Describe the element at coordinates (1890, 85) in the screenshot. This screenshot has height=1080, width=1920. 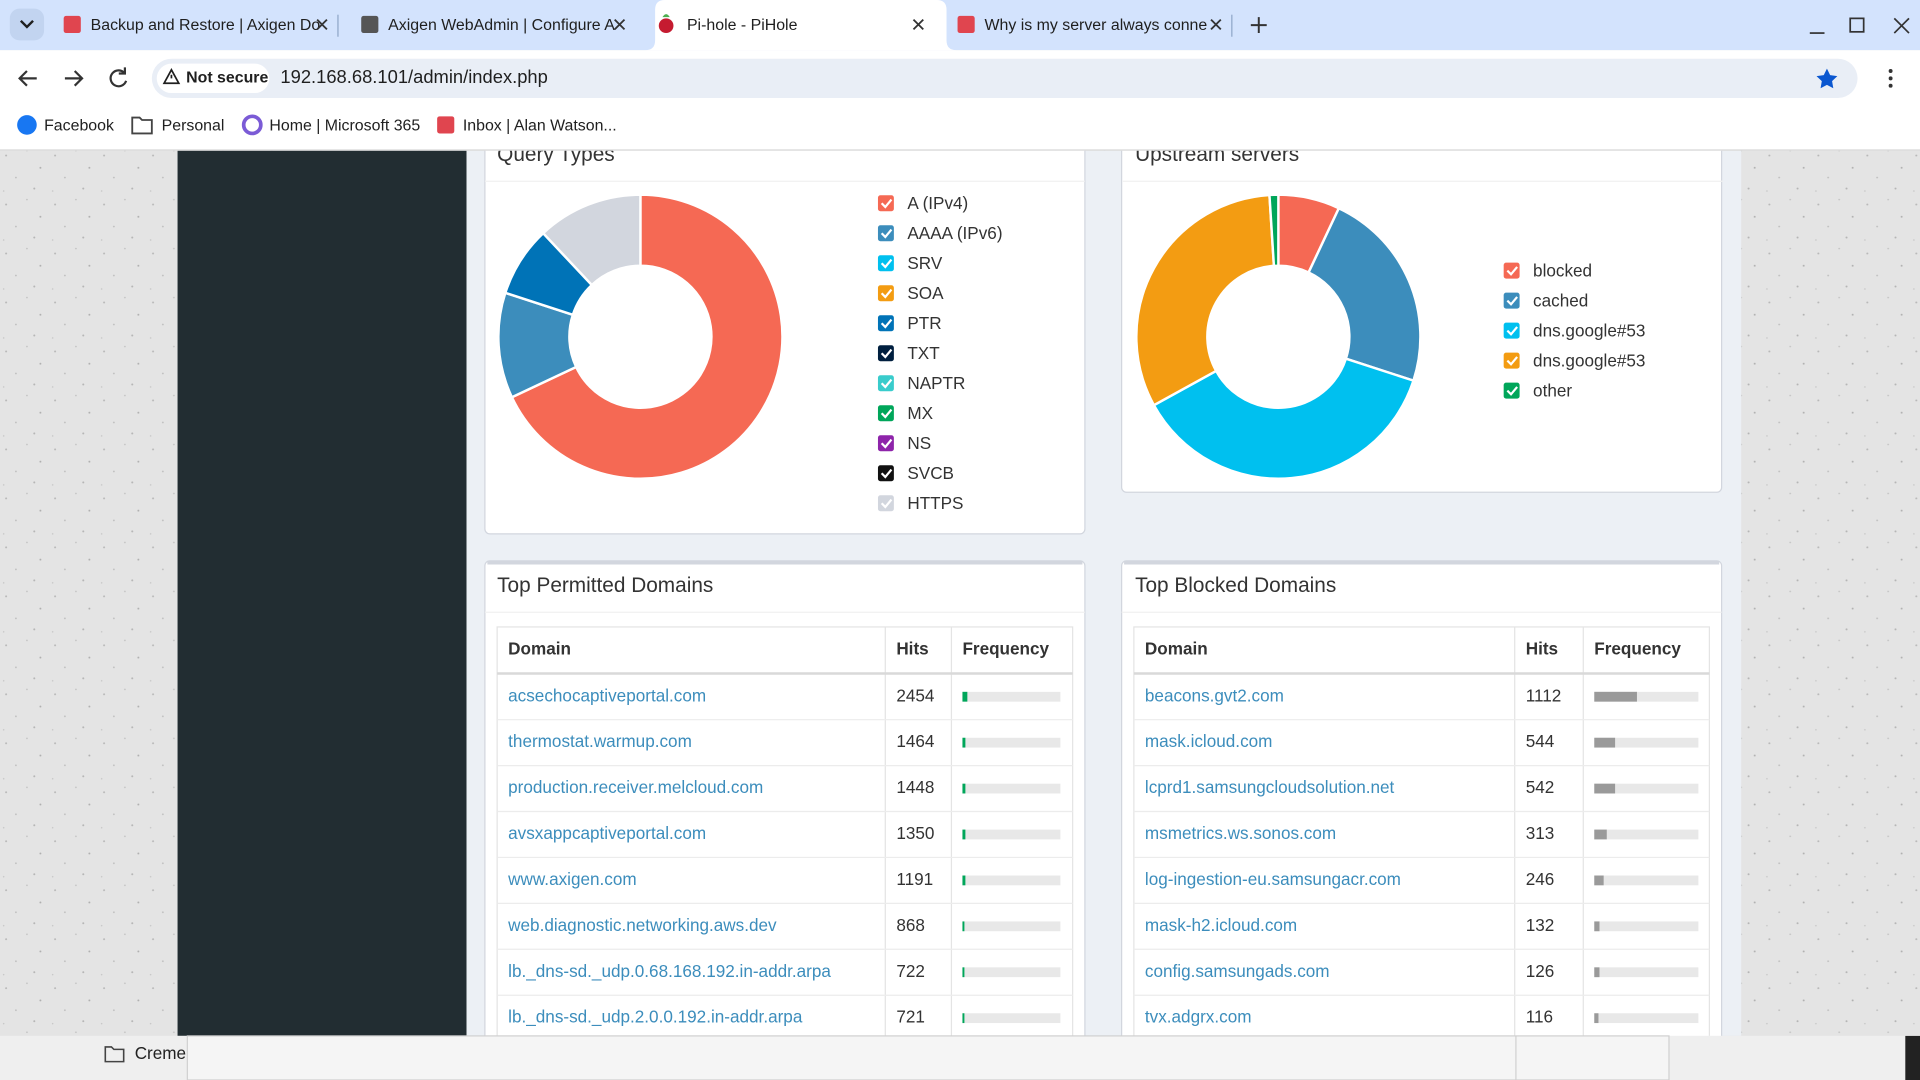
I see `menu-dot` at that location.